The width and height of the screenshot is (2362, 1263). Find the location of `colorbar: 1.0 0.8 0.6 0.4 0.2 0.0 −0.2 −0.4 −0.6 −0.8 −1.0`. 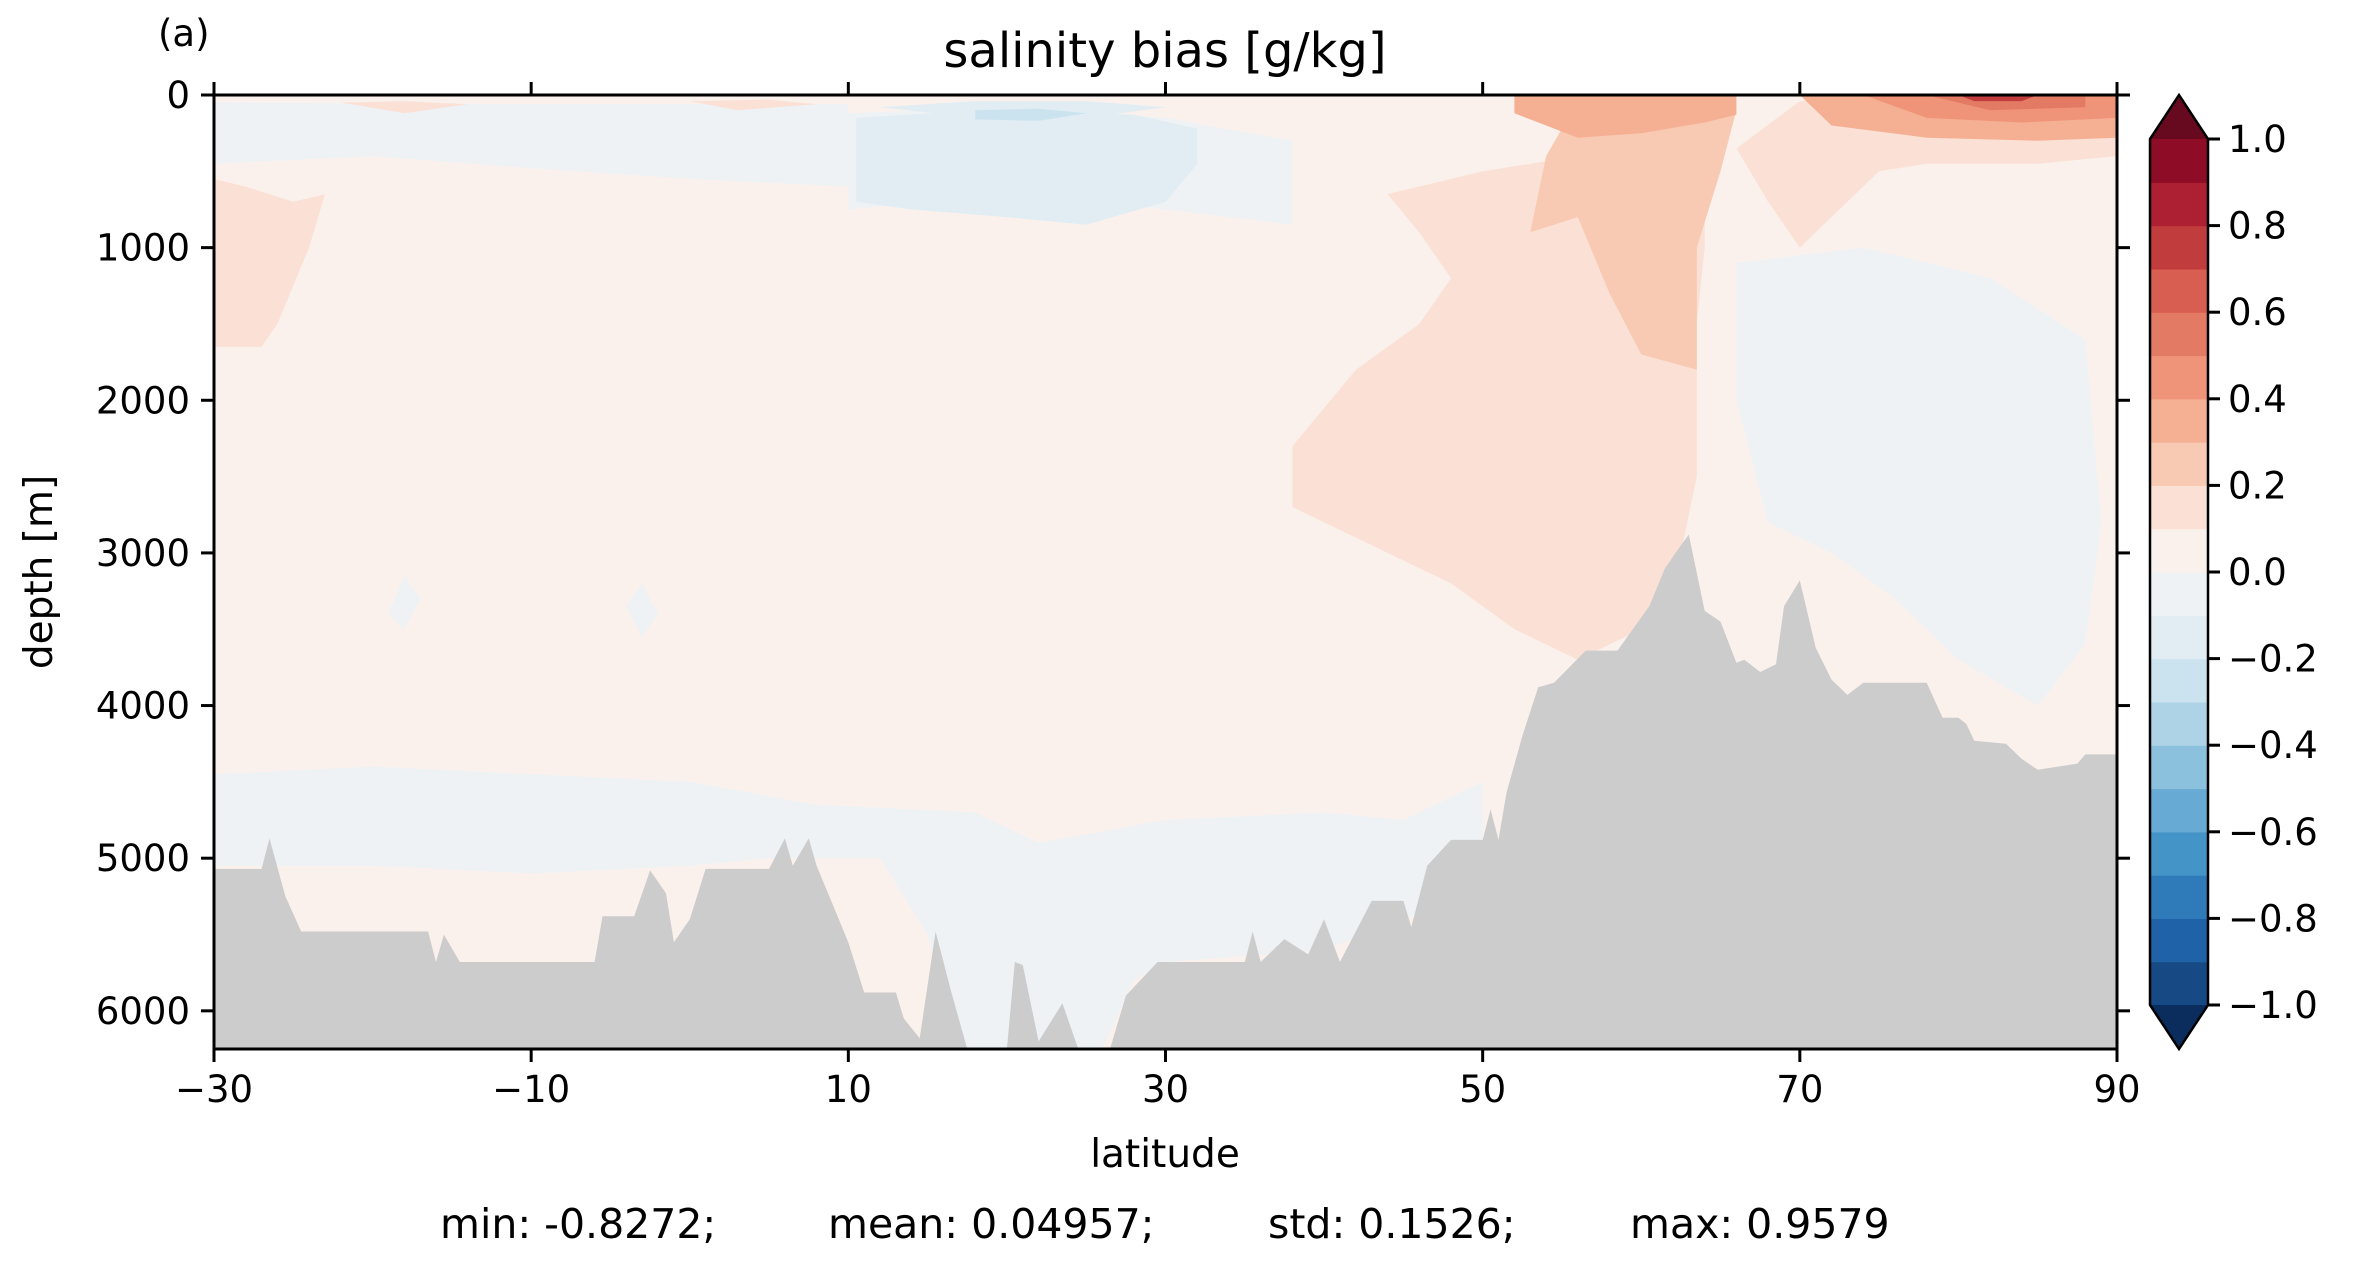

colorbar: 1.0 0.8 0.6 0.4 0.2 0.0 −0.2 −0.4 −0.6 −0.8 −1.0 is located at coordinates (2233, 572).